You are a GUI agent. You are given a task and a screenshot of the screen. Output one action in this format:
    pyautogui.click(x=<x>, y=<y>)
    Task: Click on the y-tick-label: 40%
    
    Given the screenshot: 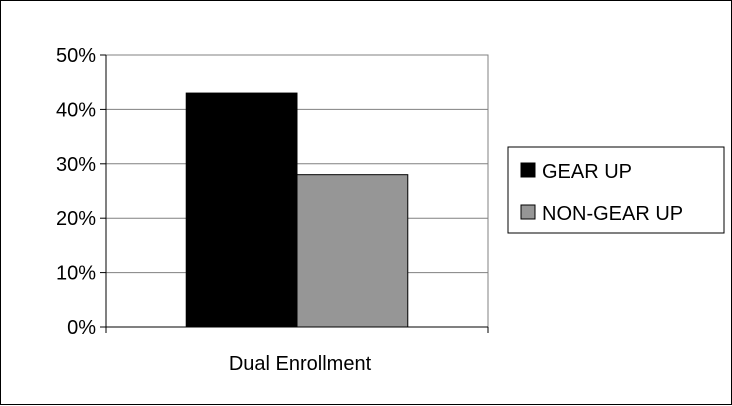 What is the action you would take?
    pyautogui.click(x=76, y=110)
    